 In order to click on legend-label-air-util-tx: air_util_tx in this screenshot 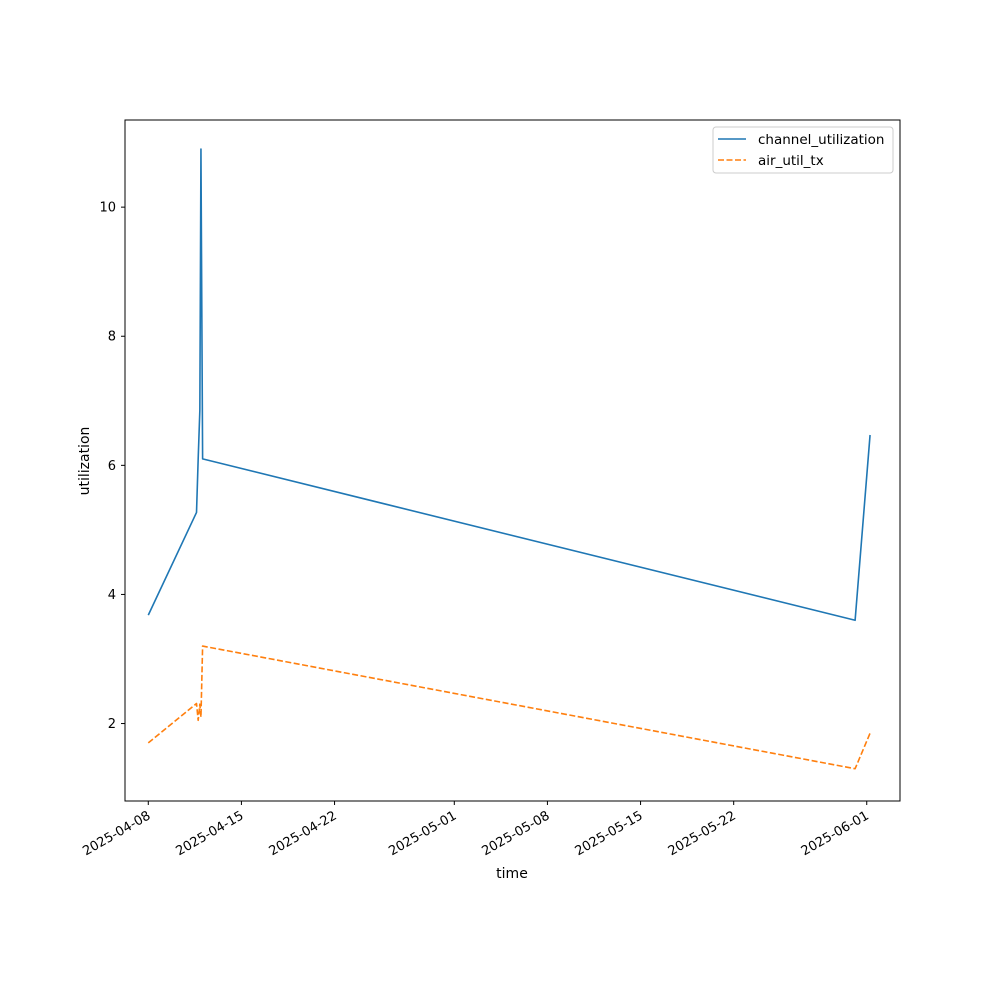, I will do `click(791, 161)`.